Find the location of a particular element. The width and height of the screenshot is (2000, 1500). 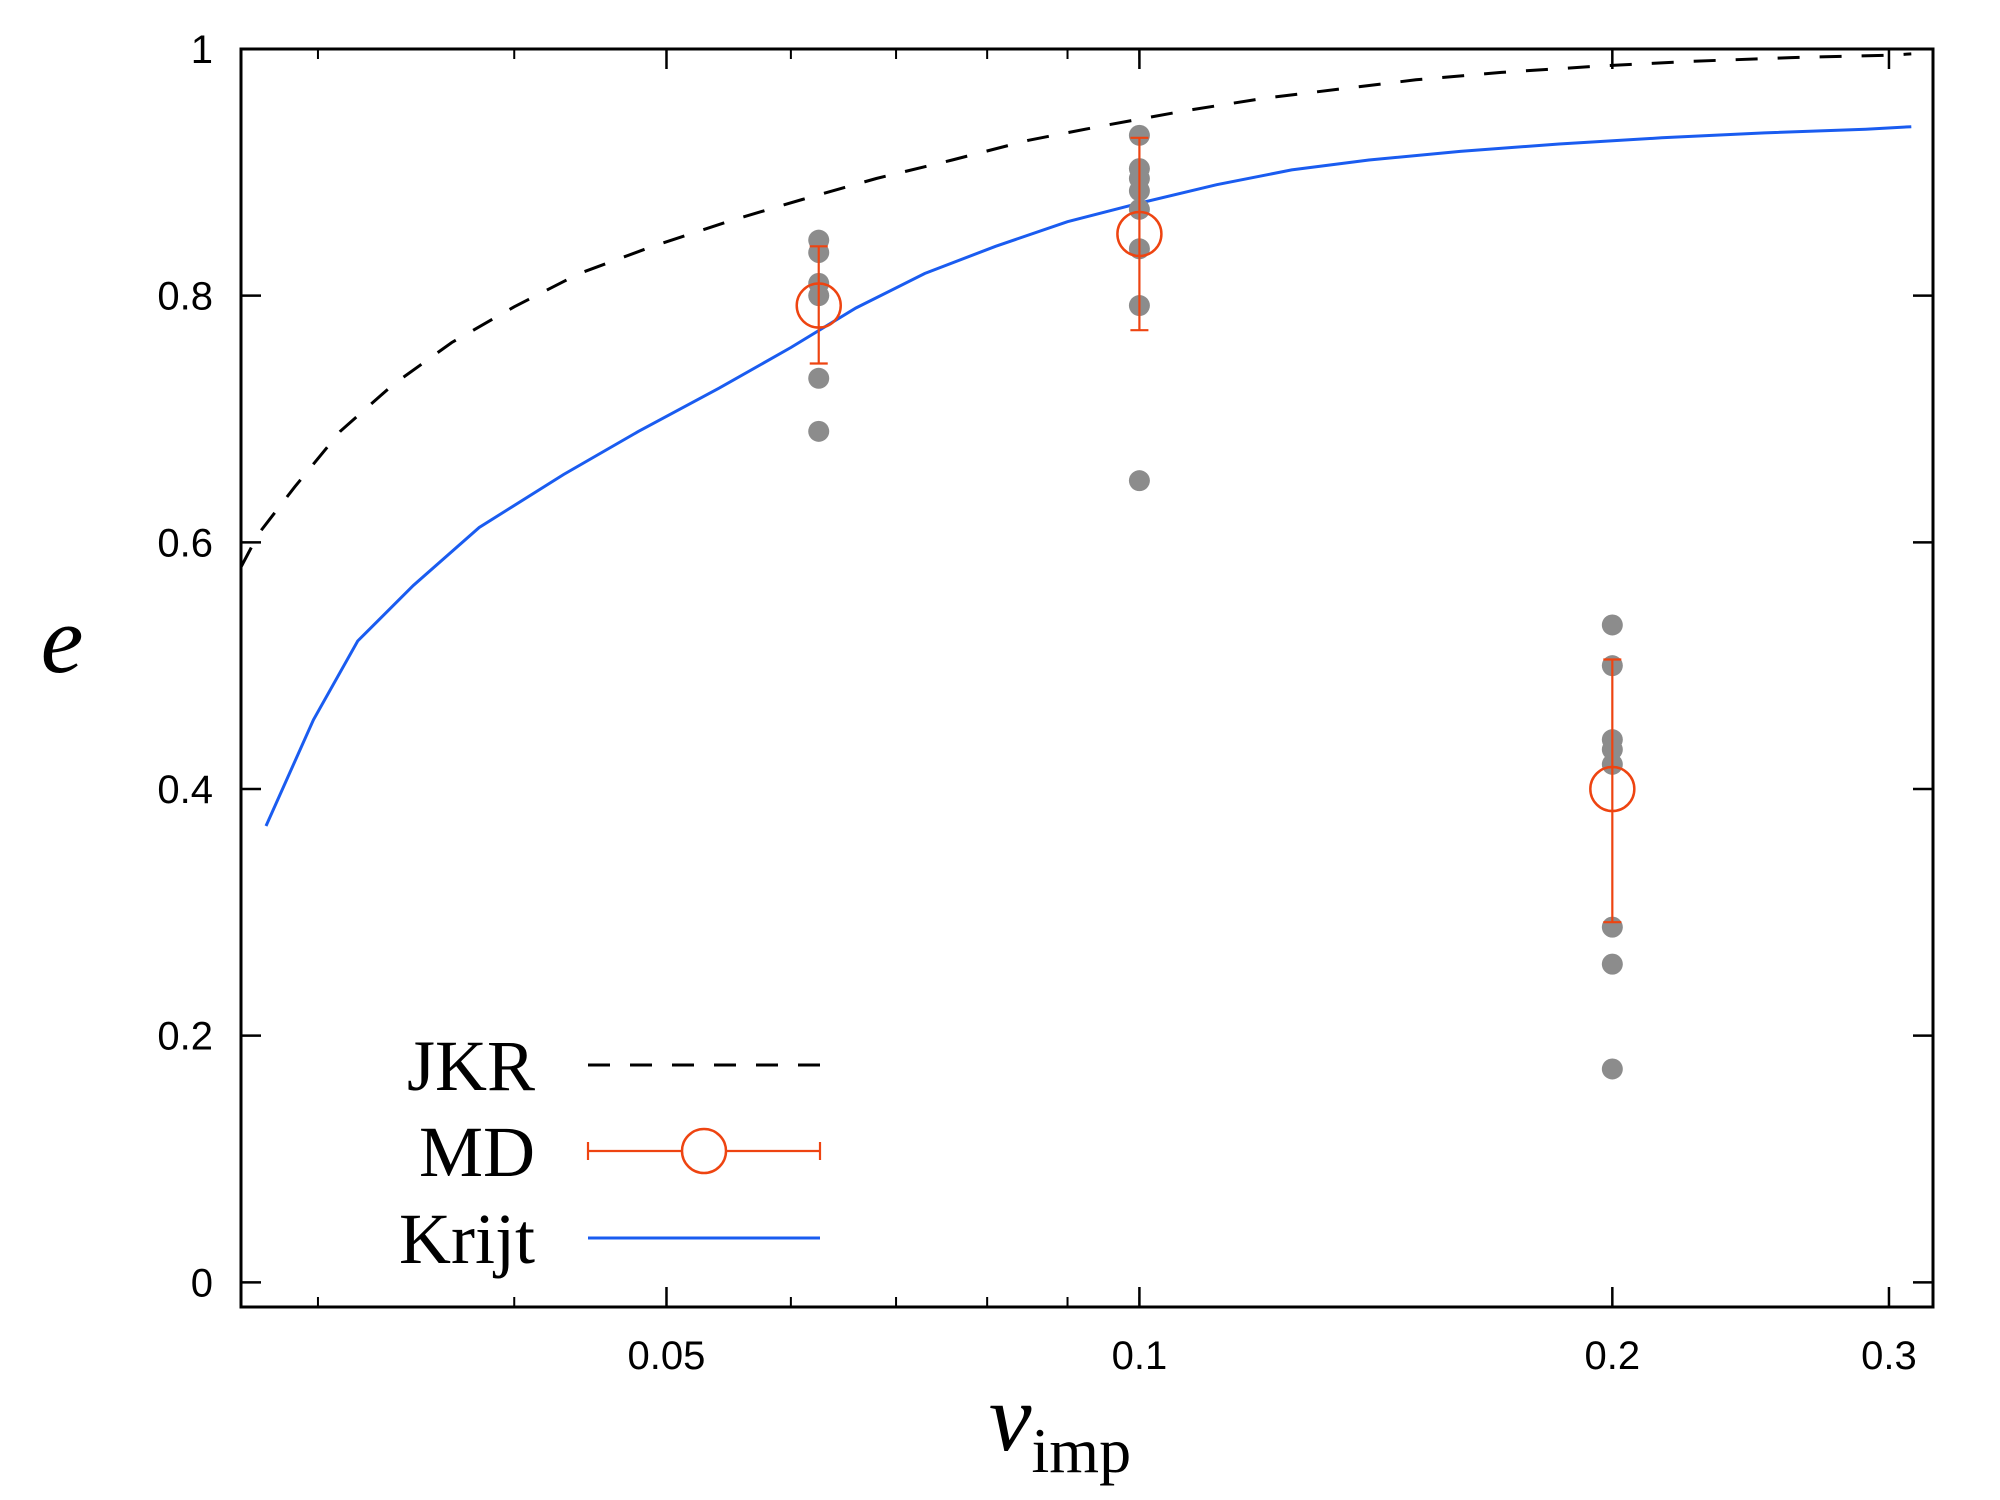

x-axis-title-main: v is located at coordinates (1010, 1417).